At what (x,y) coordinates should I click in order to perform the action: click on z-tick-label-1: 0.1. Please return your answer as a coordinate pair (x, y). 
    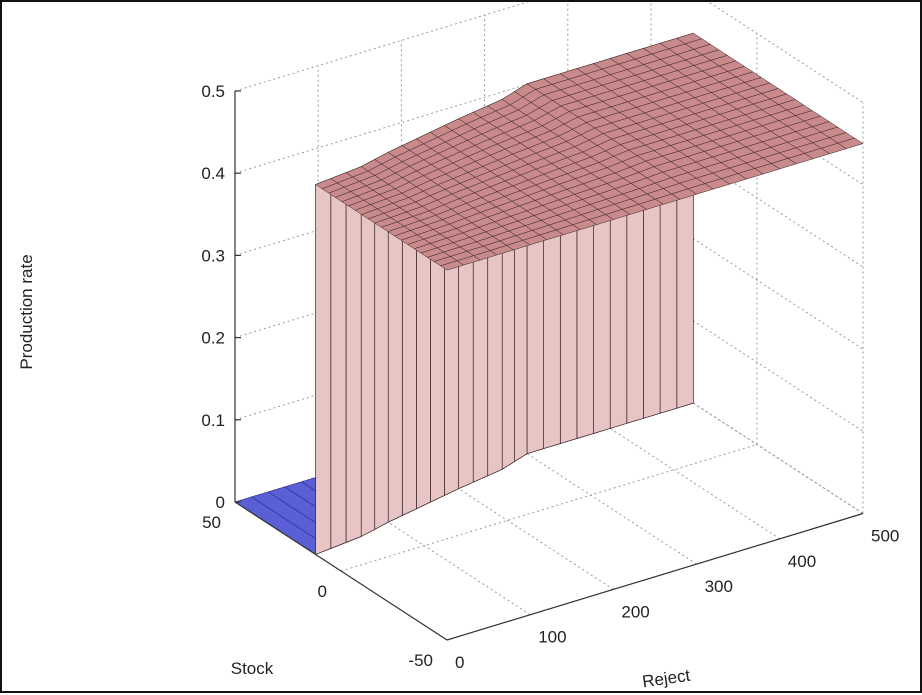
    Looking at the image, I should click on (213, 420).